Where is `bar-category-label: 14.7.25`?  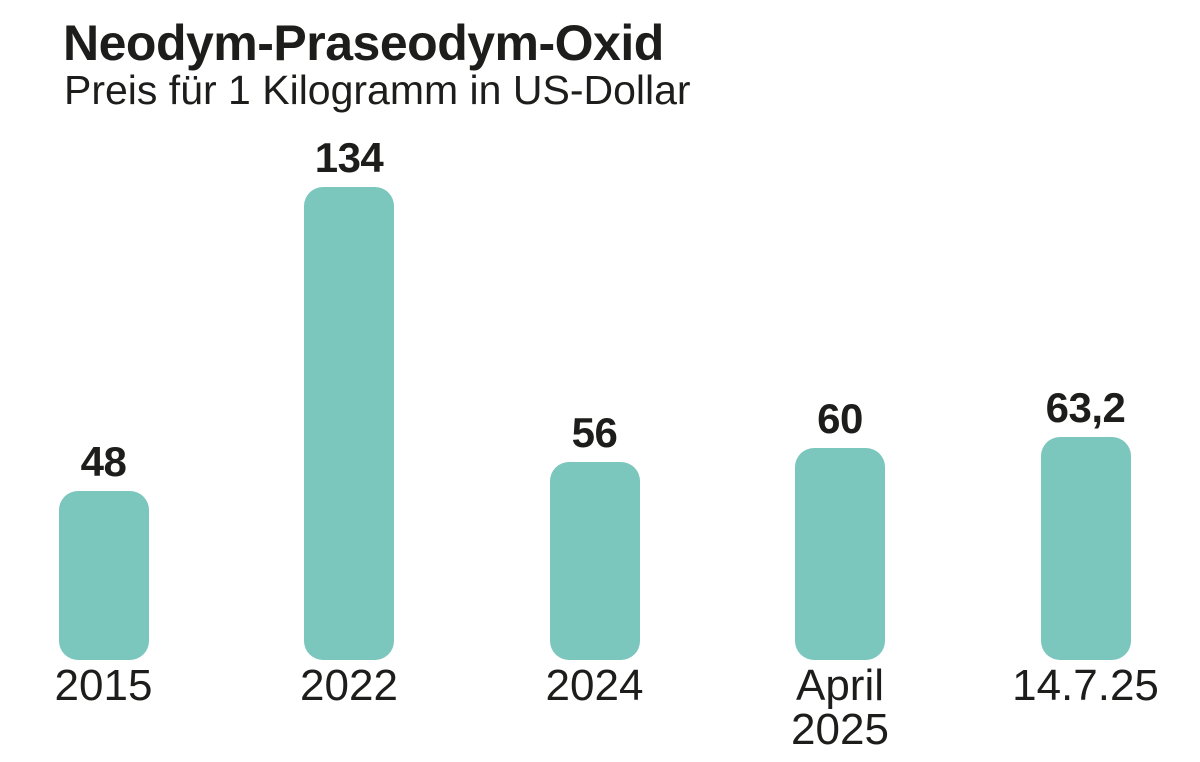
bar-category-label: 14.7.25 is located at coordinates (1085, 685).